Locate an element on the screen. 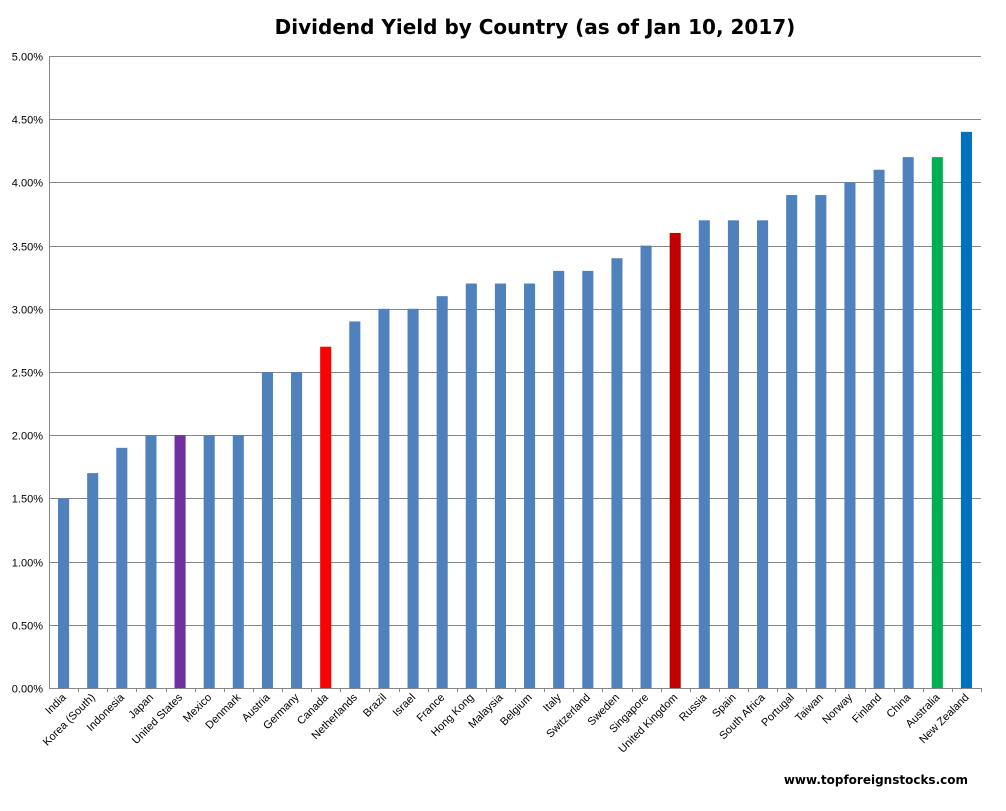 Image resolution: width=1006 pixels, height=811 pixels. bar-austria is located at coordinates (267, 530).